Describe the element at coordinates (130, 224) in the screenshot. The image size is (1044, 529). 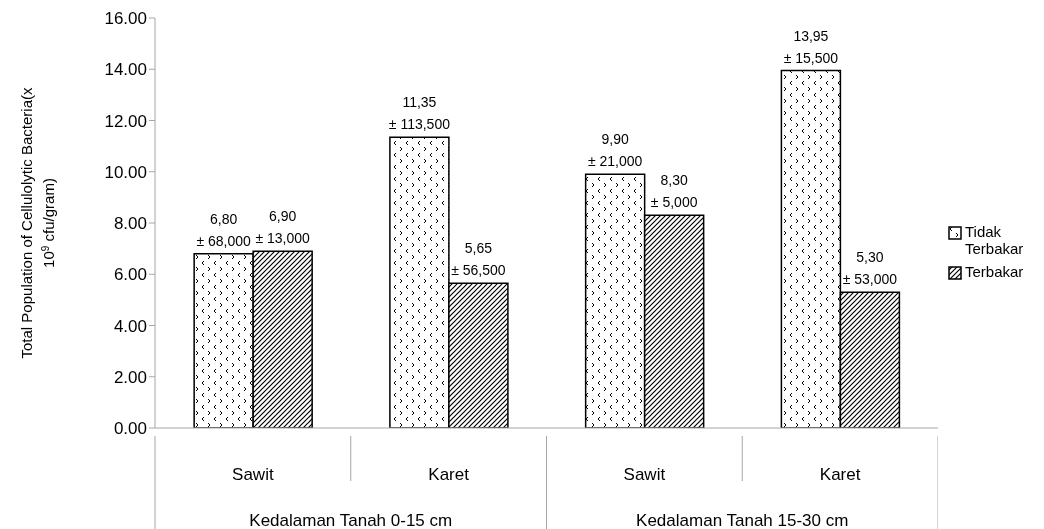
I see `y-tick-label: 8.00` at that location.